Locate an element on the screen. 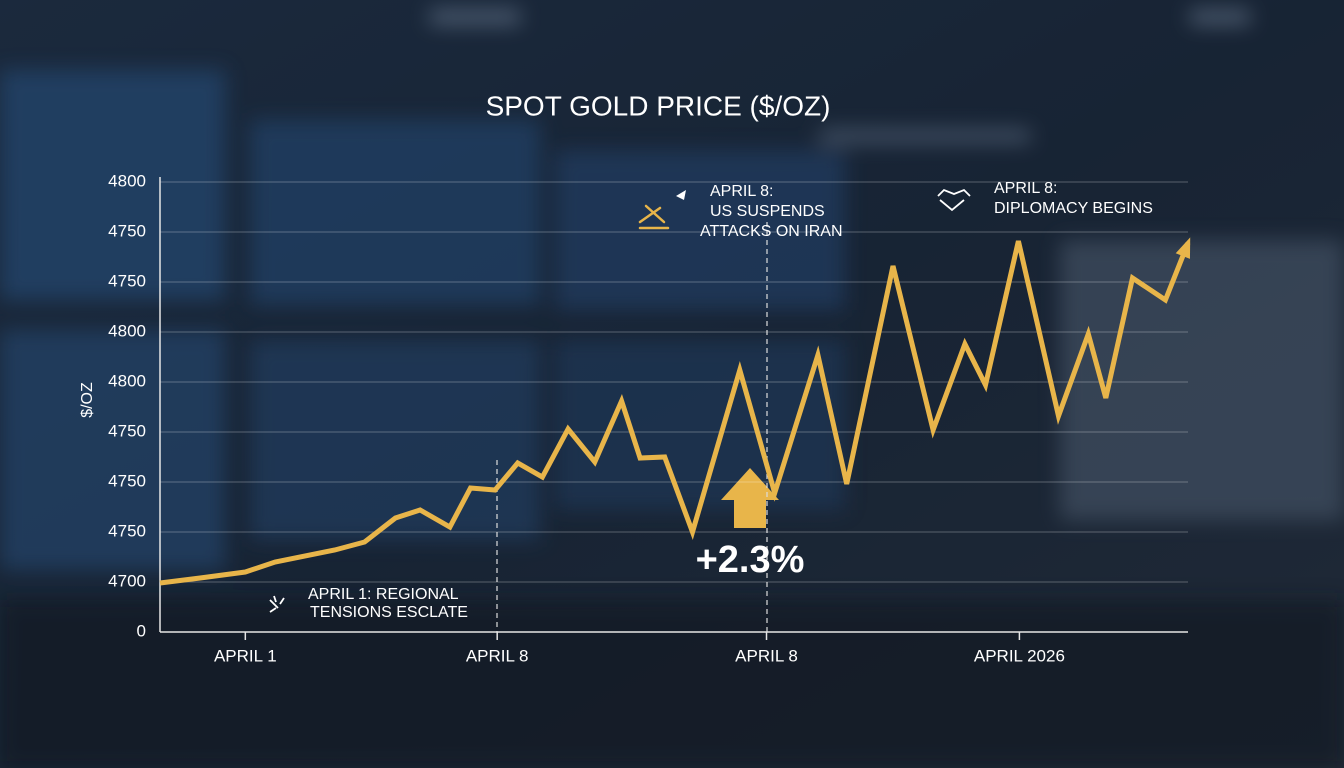  annotation: DIPLOMACY BEGINS is located at coordinates (1073, 208).